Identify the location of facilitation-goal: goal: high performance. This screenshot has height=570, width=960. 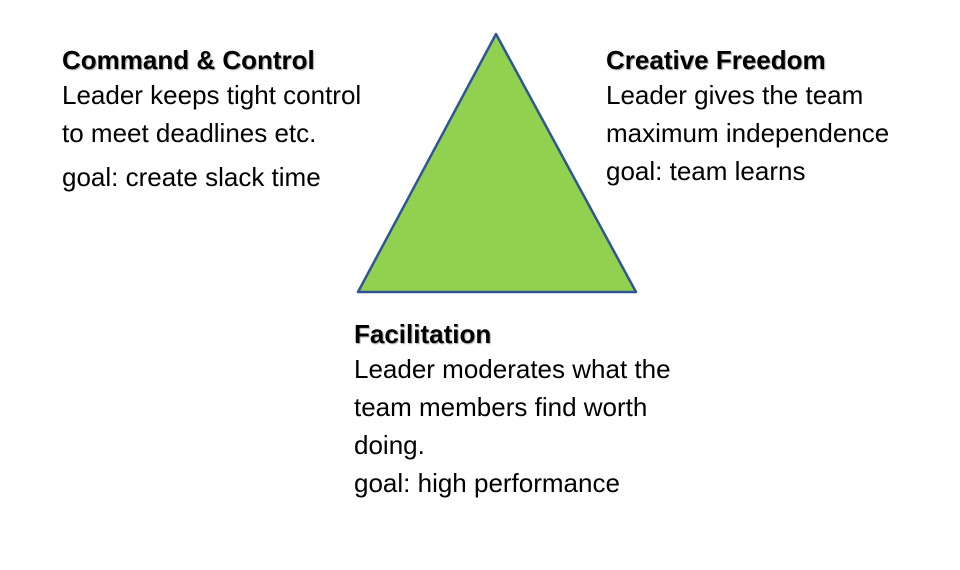
(487, 483).